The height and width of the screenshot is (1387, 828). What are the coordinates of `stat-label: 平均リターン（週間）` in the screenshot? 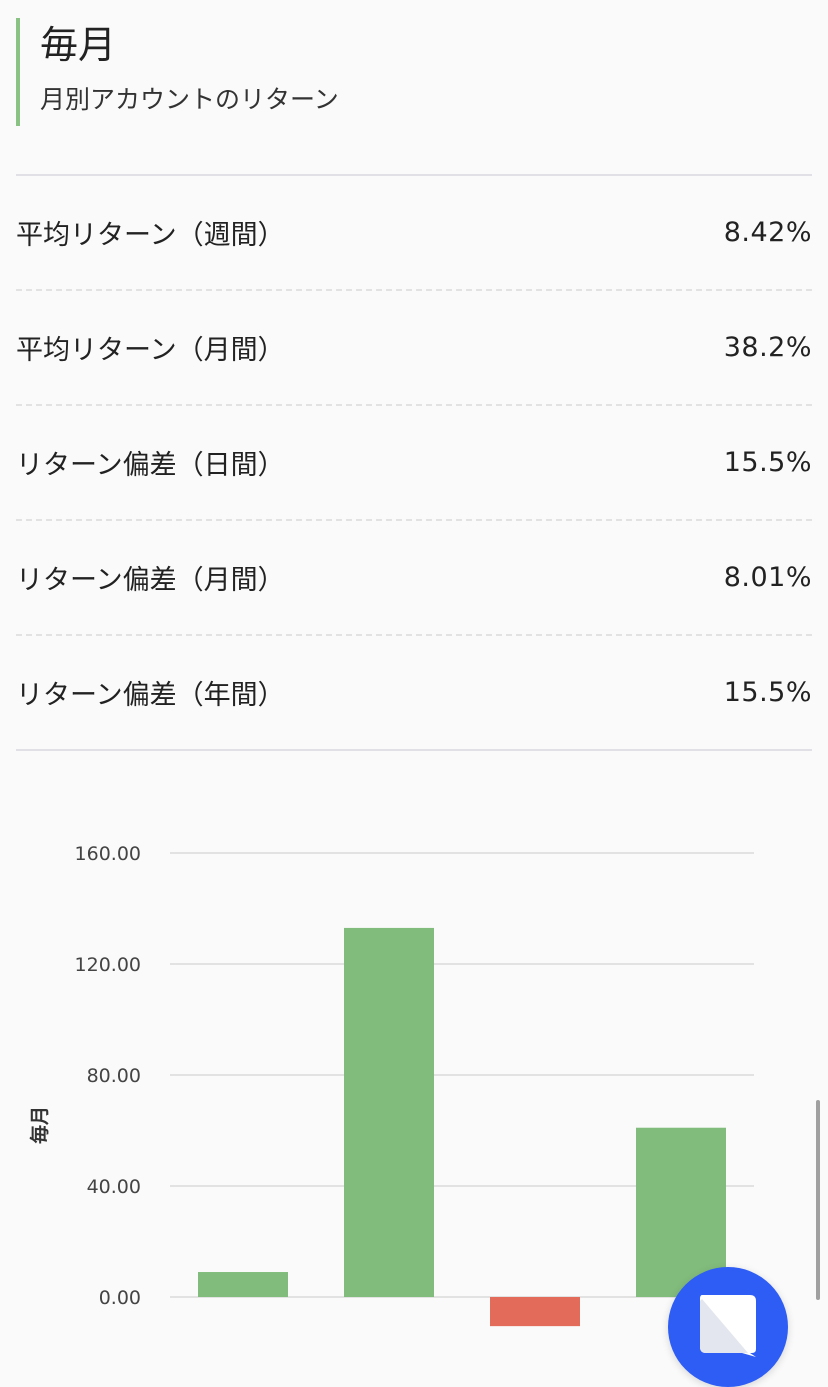 It's located at (150, 235).